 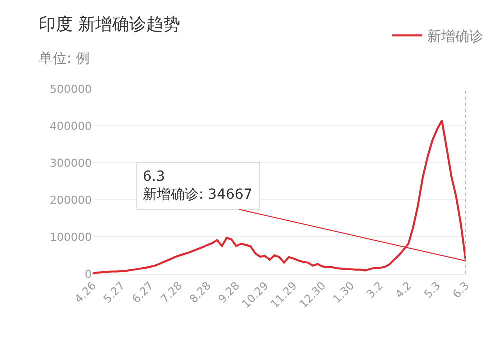 What do you see at coordinates (71, 126) in the screenshot?
I see `y-tick-label: 400000` at bounding box center [71, 126].